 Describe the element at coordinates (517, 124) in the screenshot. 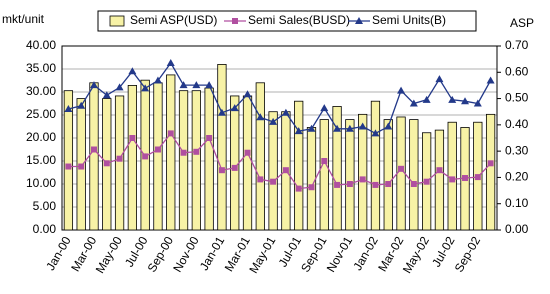

I see `y2-tick-label: 0.40` at that location.